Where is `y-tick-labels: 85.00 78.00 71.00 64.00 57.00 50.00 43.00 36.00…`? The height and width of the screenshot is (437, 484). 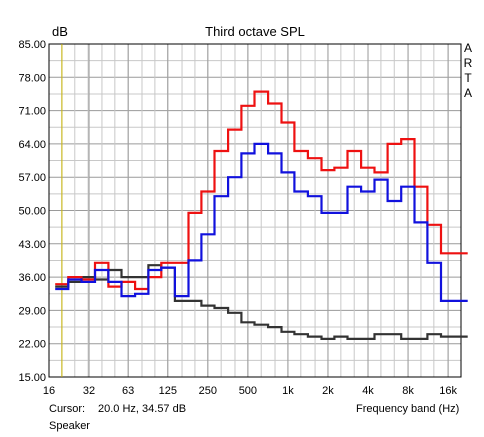
y-tick-labels: 85.00 78.00 71.00 64.00 57.00 50.00 43.00 36.00… is located at coordinates (32, 211).